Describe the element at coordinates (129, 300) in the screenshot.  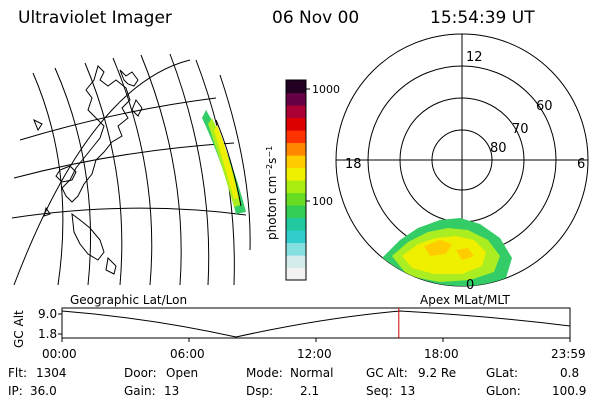
I see `left-panel-label: Geographic Lat/Lon` at that location.